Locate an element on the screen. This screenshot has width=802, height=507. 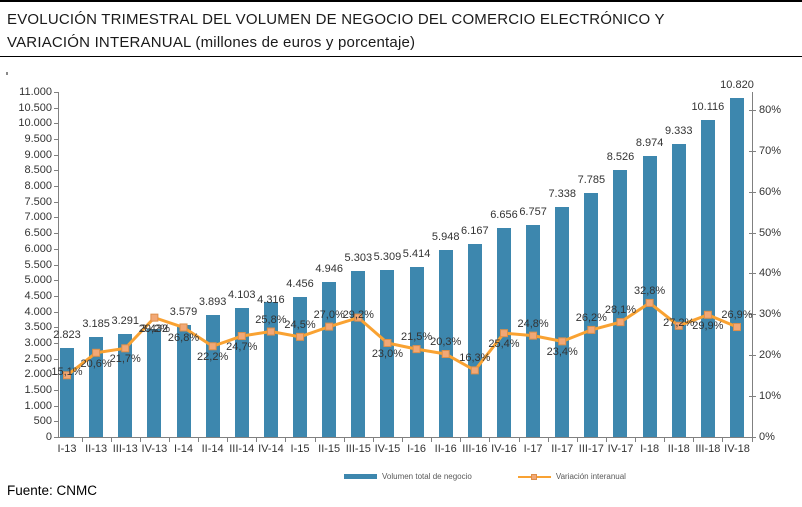
bar-value-label: 3.185 is located at coordinates (96, 324).